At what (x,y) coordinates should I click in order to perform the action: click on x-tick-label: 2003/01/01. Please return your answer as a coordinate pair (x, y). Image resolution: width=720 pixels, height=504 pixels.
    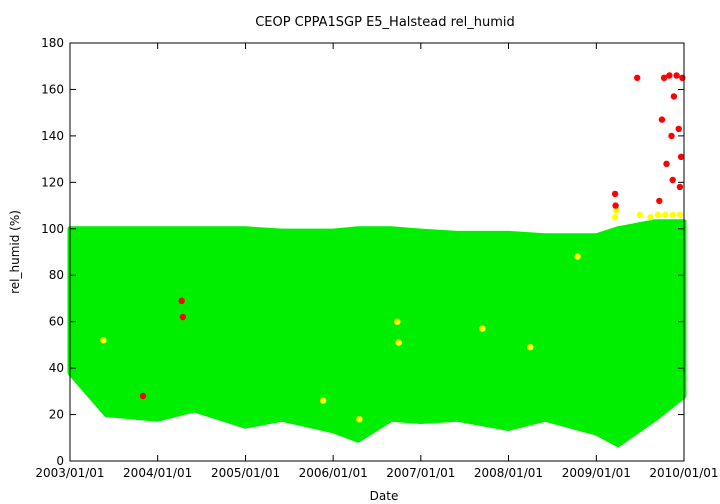
    Looking at the image, I should click on (69, 473).